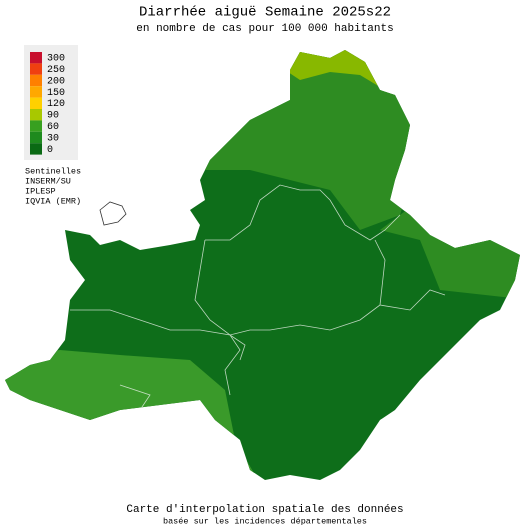 Image resolution: width=531 pixels, height=530 pixels. Describe the element at coordinates (56, 93) in the screenshot. I see `legend-label: 150` at that location.